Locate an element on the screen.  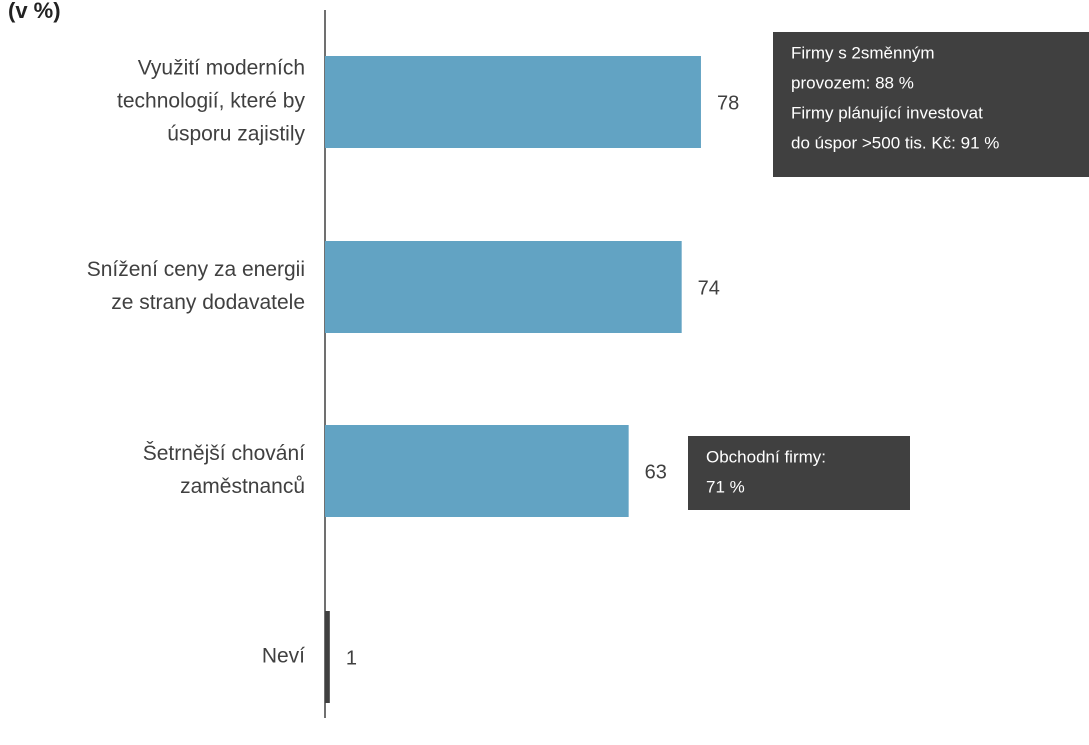
category-label: Neví is located at coordinates (283, 656).